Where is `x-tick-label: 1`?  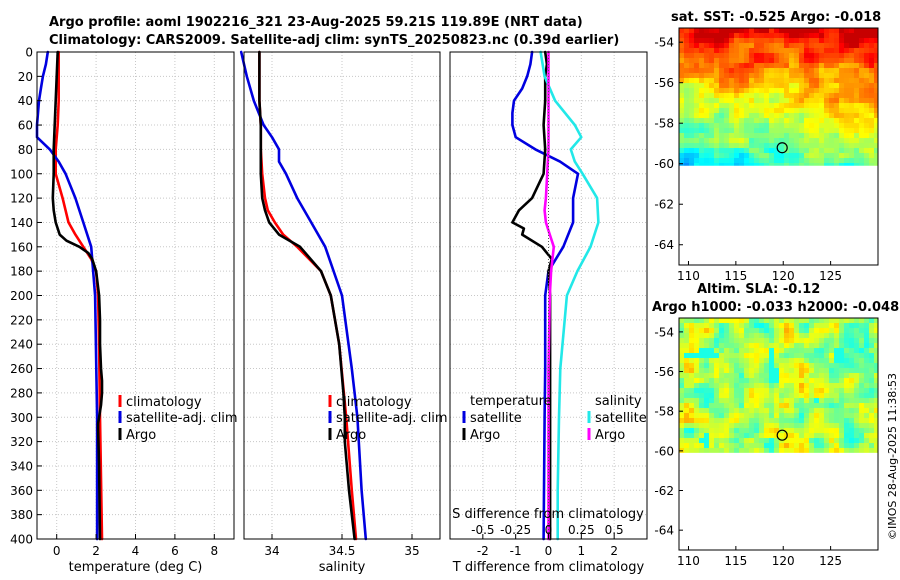
x-tick-label: 1 is located at coordinates (582, 551).